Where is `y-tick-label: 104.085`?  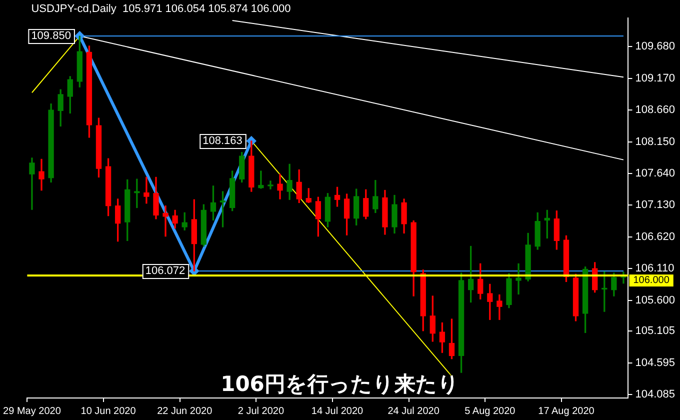 y-tick-label: 104.085 is located at coordinates (655, 394).